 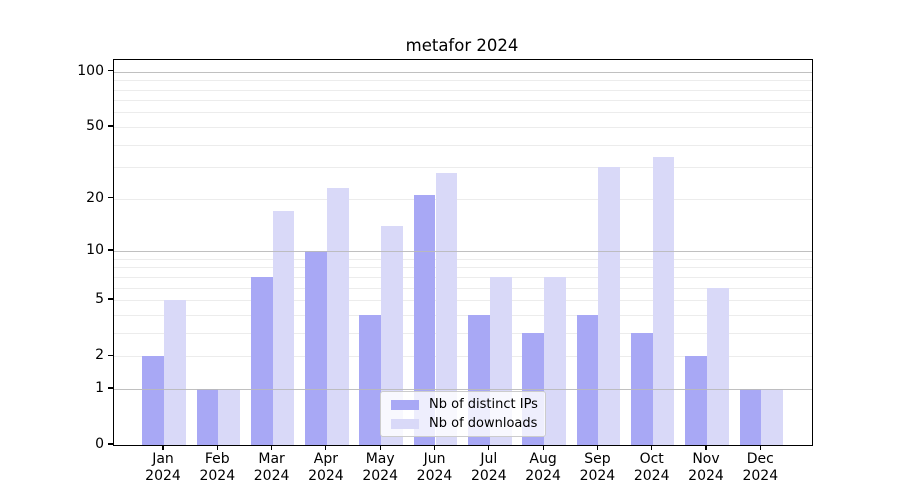 I want to click on x-tick-label-nov: Nov 2024, so click(x=706, y=468).